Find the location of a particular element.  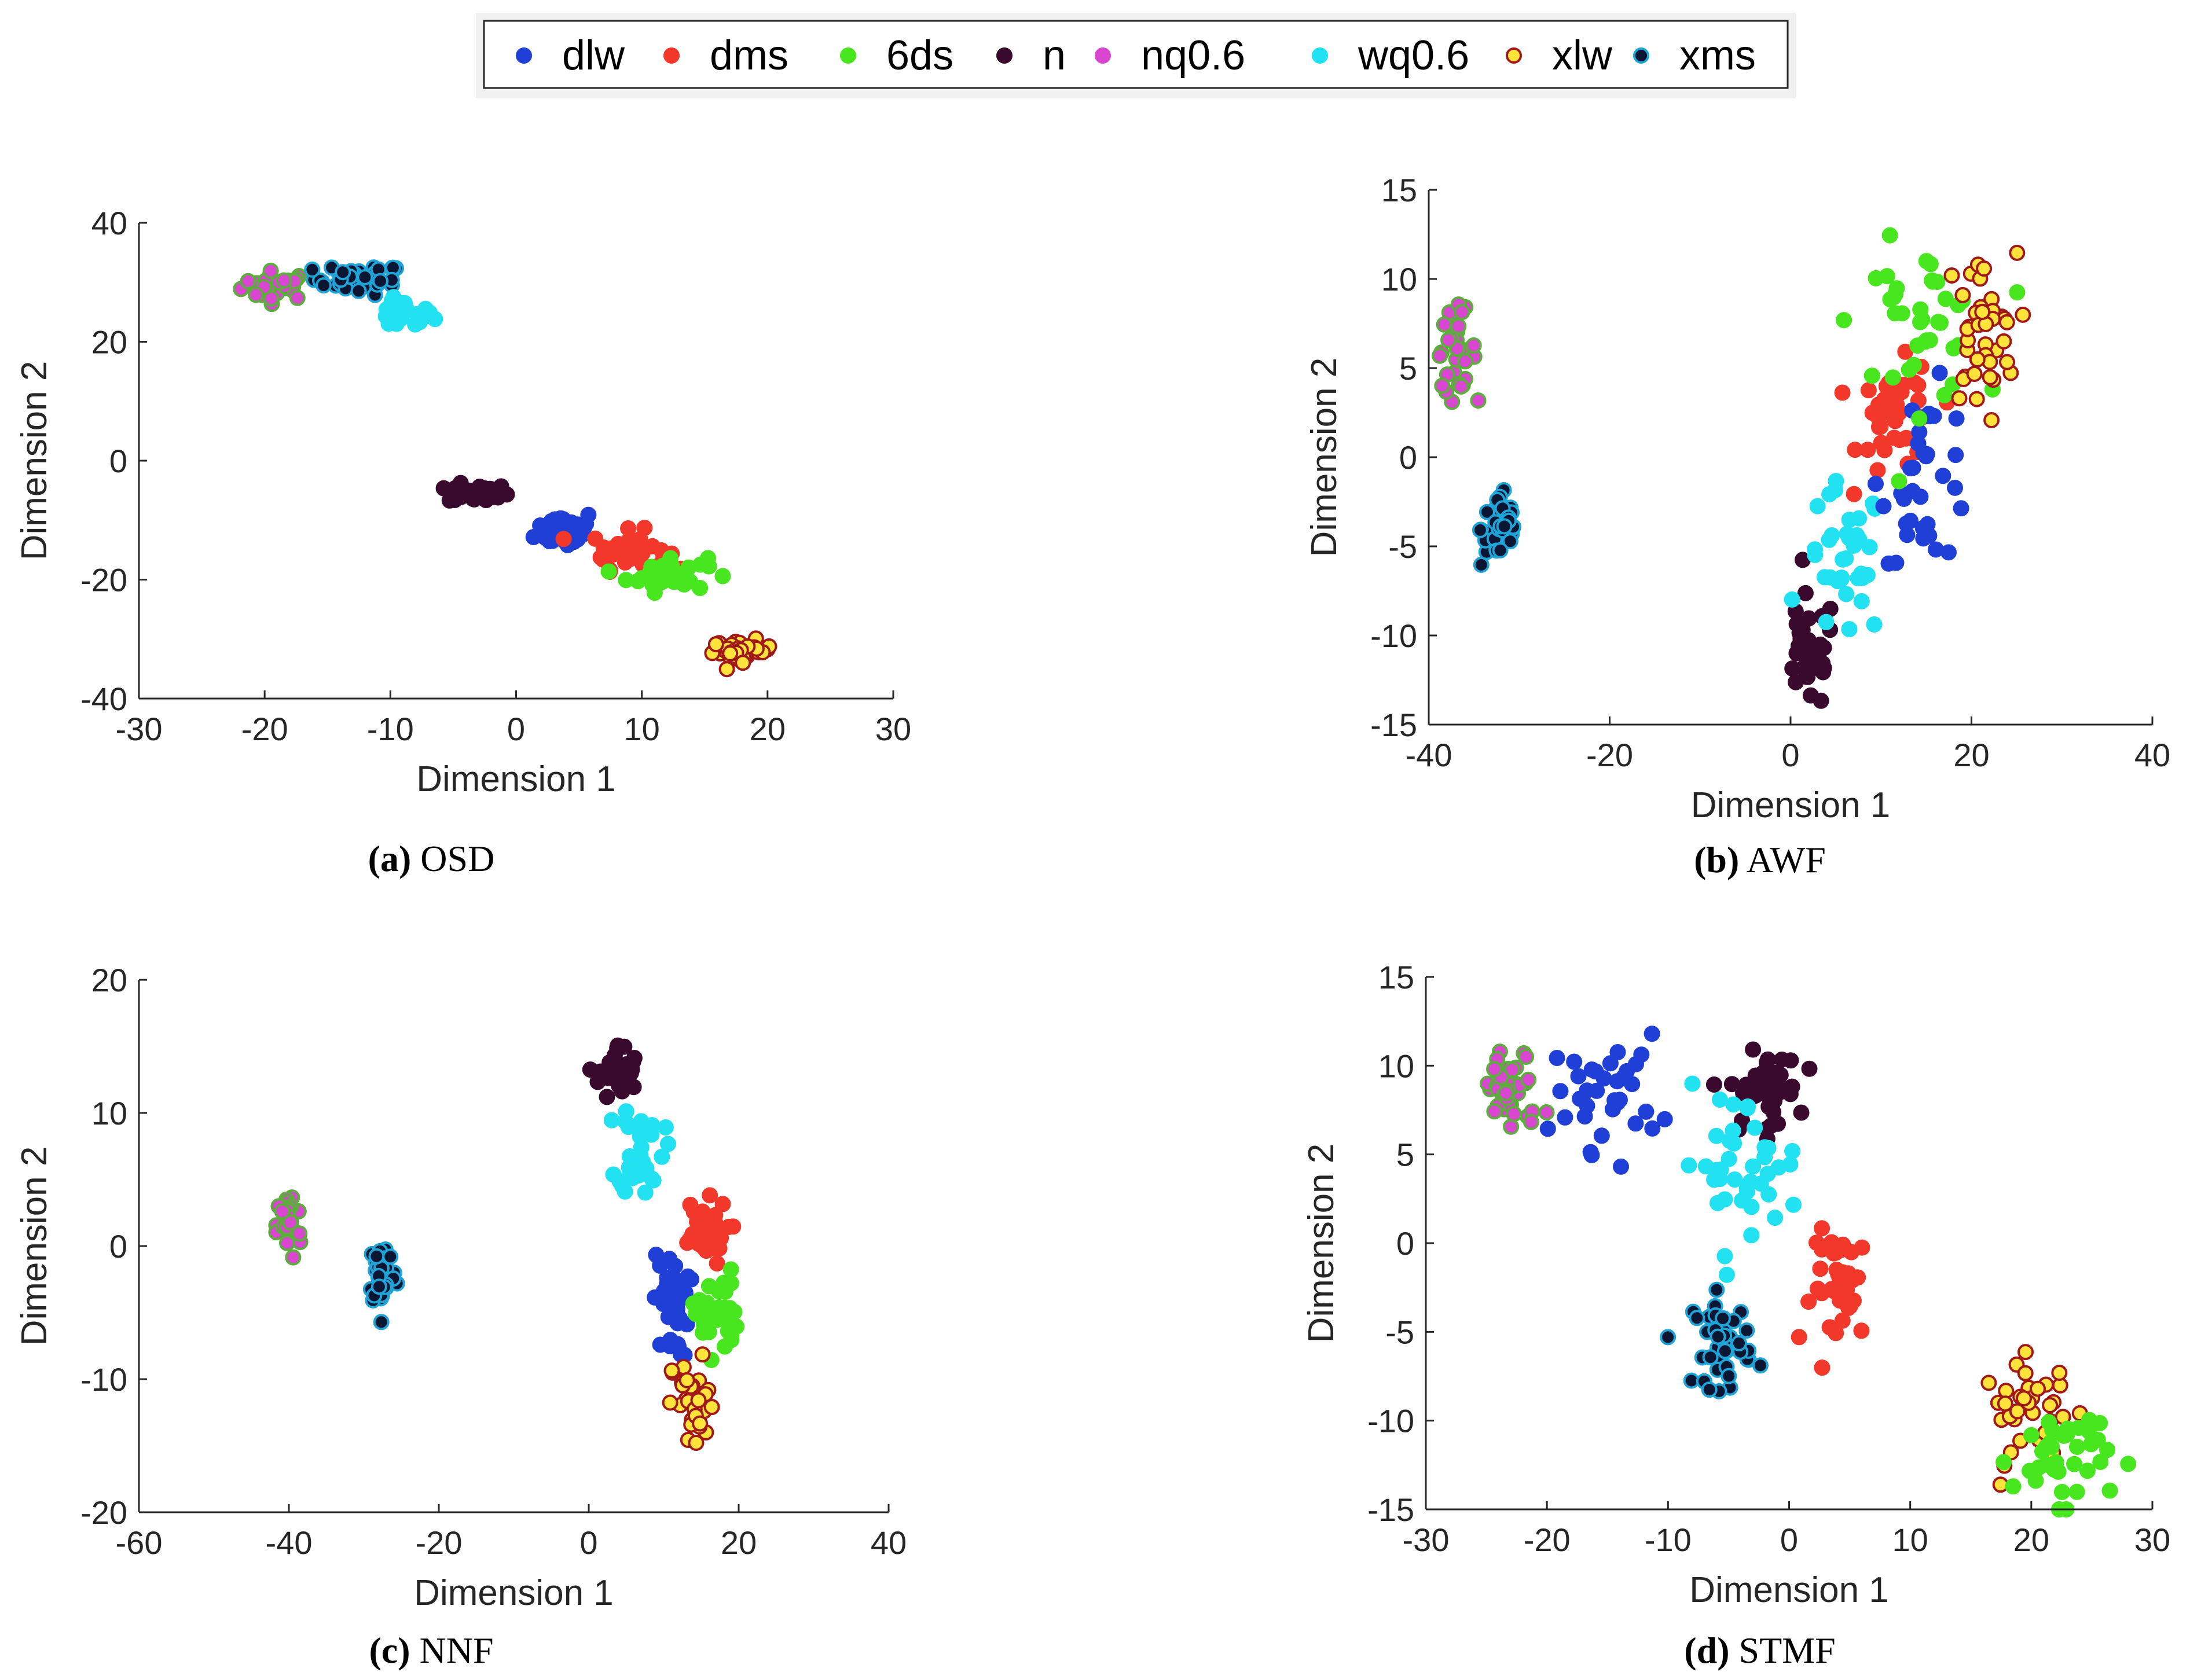

legend-marker-xms is located at coordinates (1641, 56).